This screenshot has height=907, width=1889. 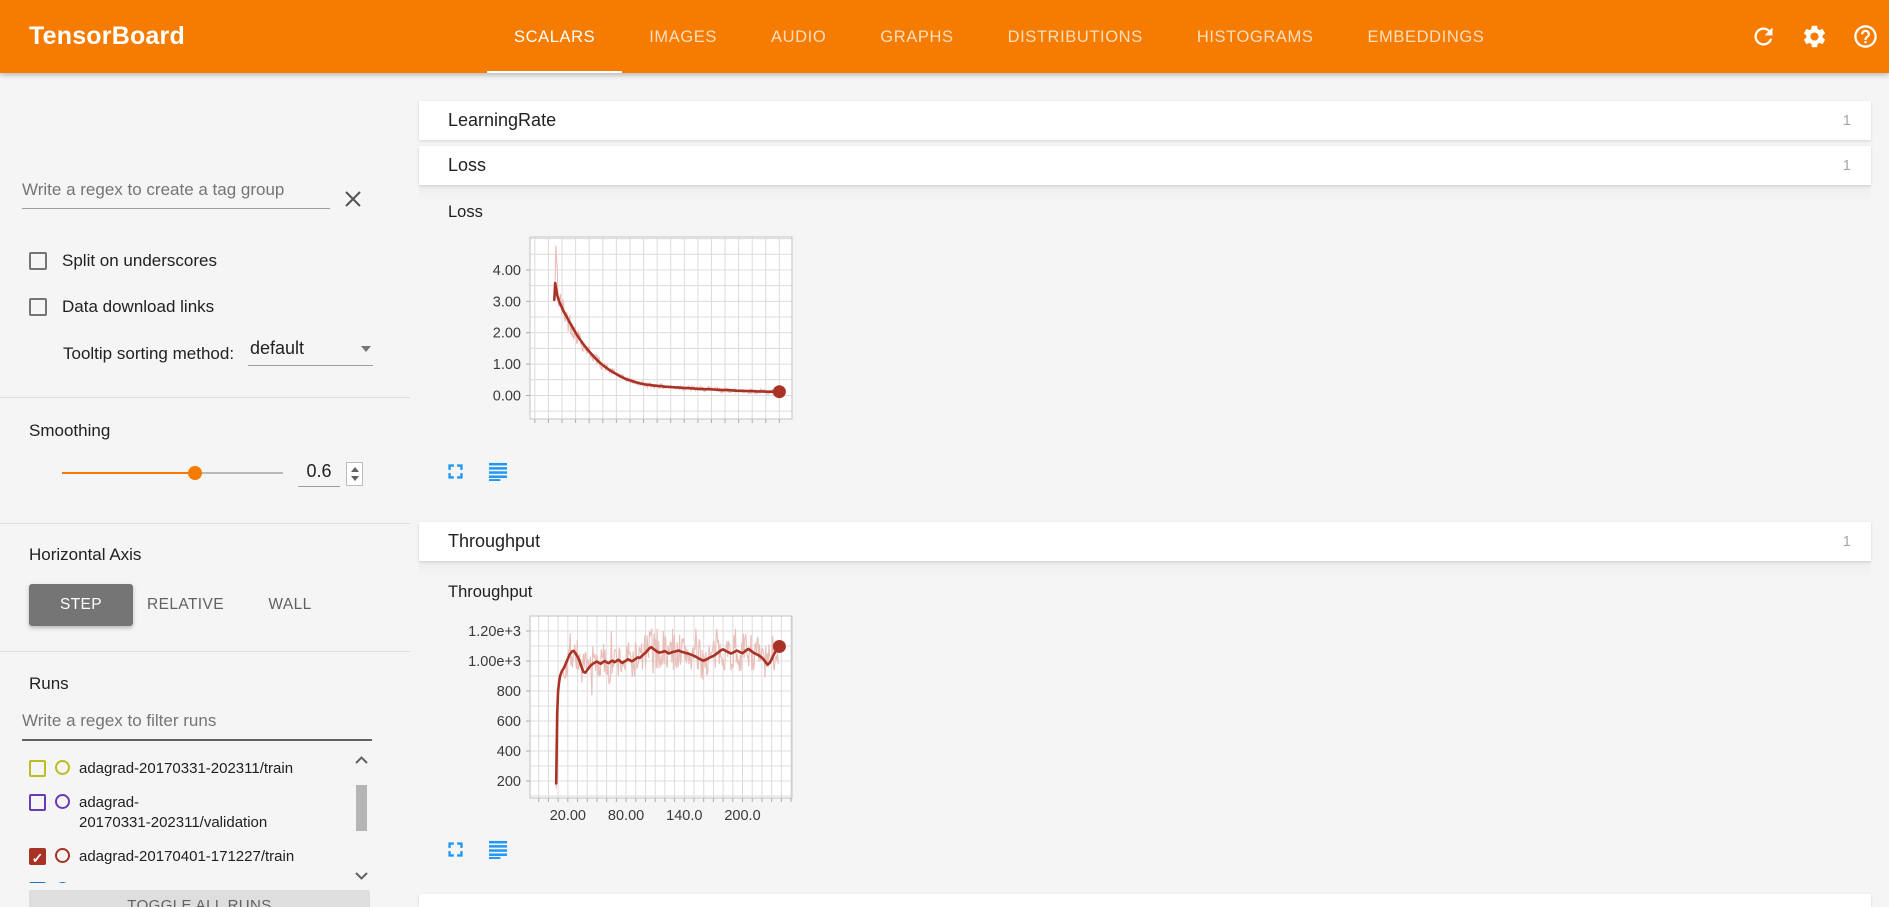 I want to click on step-up-icon, so click(x=354, y=469).